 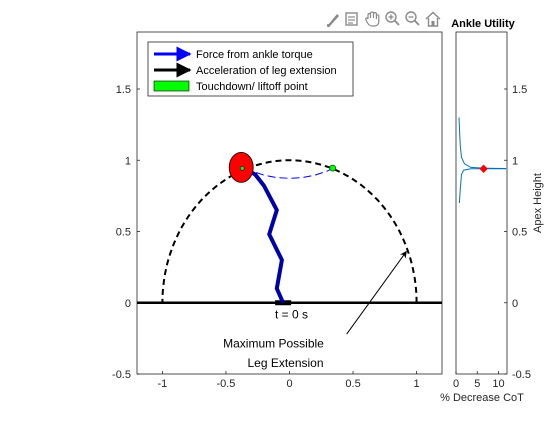 What do you see at coordinates (515, 304) in the screenshot?
I see `side-y-tick-label: 0` at bounding box center [515, 304].